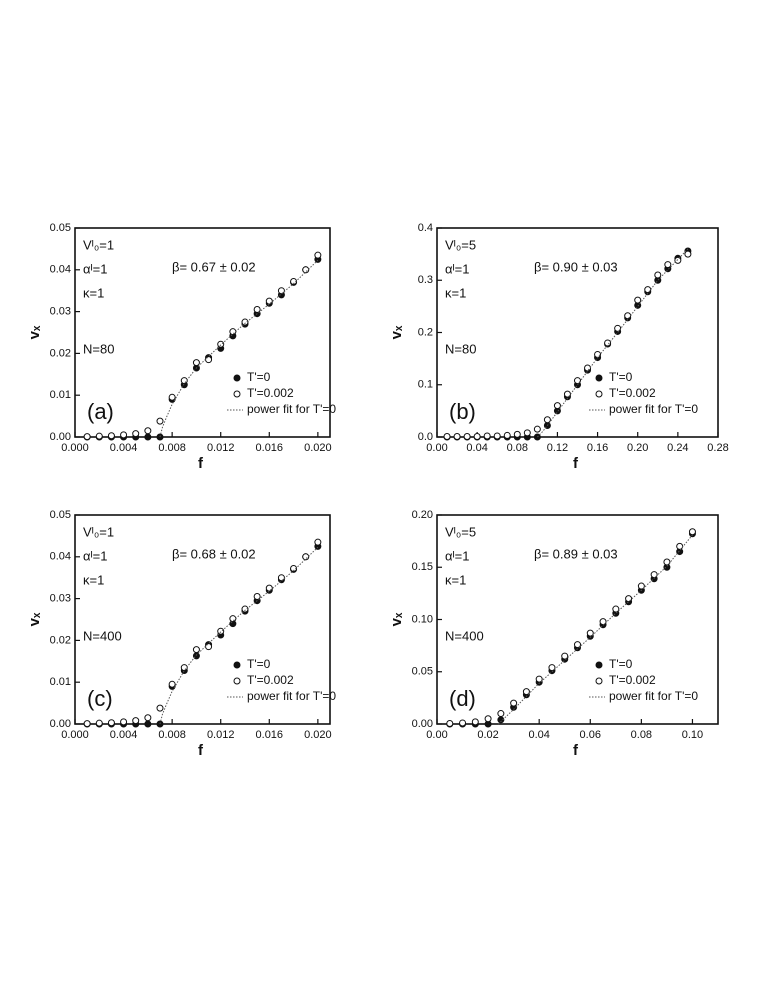  Describe the element at coordinates (487, 735) in the screenshot. I see `x-tick-label: 0.02` at that location.